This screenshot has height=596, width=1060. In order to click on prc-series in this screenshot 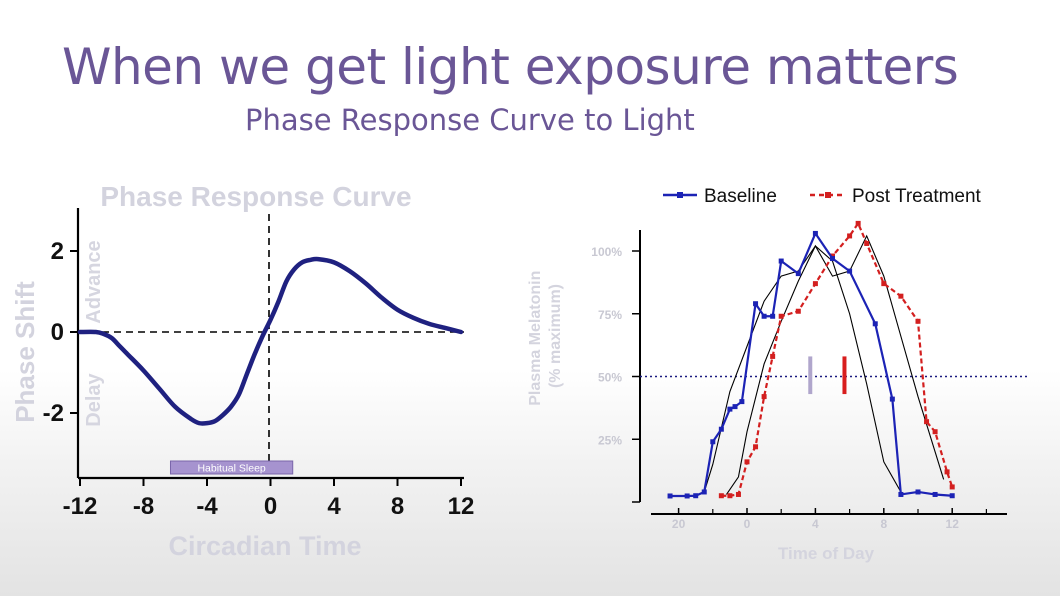, I will do `click(270, 341)`.